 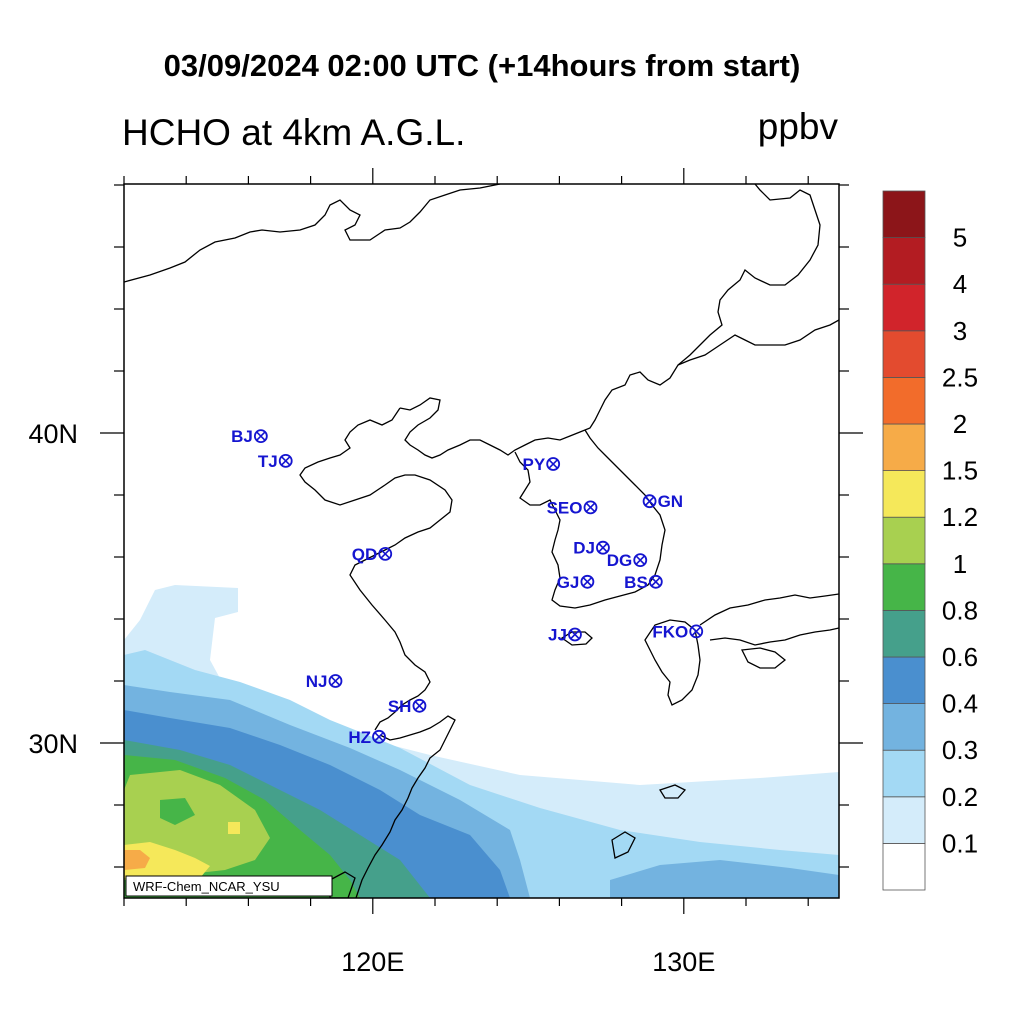 What do you see at coordinates (960, 610) in the screenshot?
I see `colorbar-label: 0.8` at bounding box center [960, 610].